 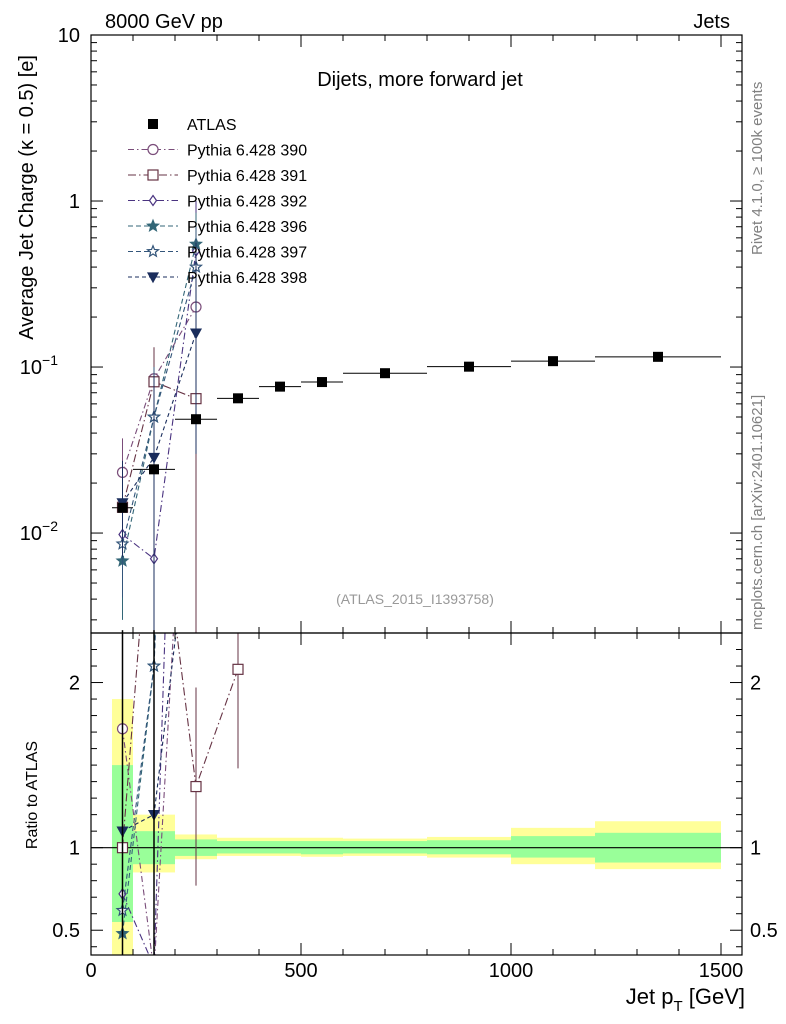 What do you see at coordinates (69, 36) in the screenshot?
I see `y-tick-label: 10` at bounding box center [69, 36].